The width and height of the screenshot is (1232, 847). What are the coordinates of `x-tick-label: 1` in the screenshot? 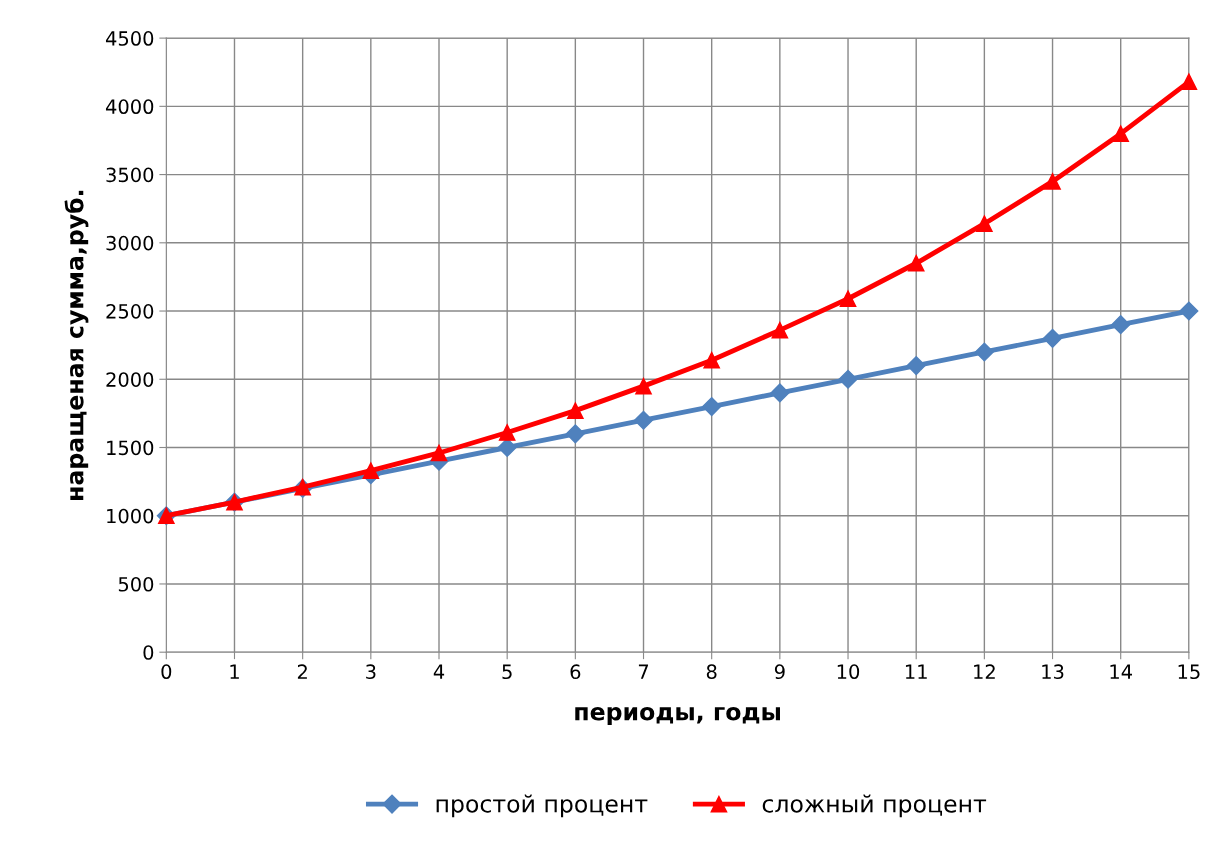 It's located at (234, 671).